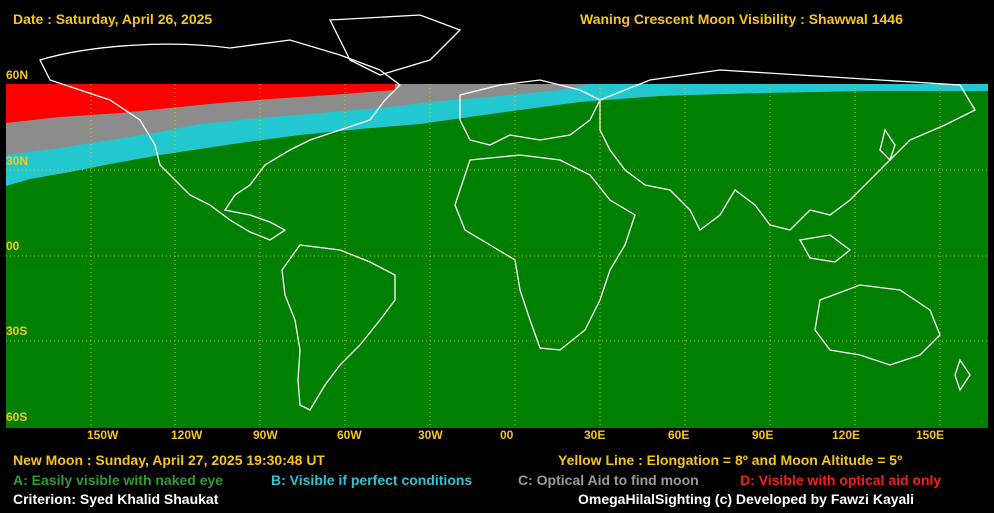 This screenshot has height=513, width=994. I want to click on lat-label-30n: 30N, so click(17, 161).